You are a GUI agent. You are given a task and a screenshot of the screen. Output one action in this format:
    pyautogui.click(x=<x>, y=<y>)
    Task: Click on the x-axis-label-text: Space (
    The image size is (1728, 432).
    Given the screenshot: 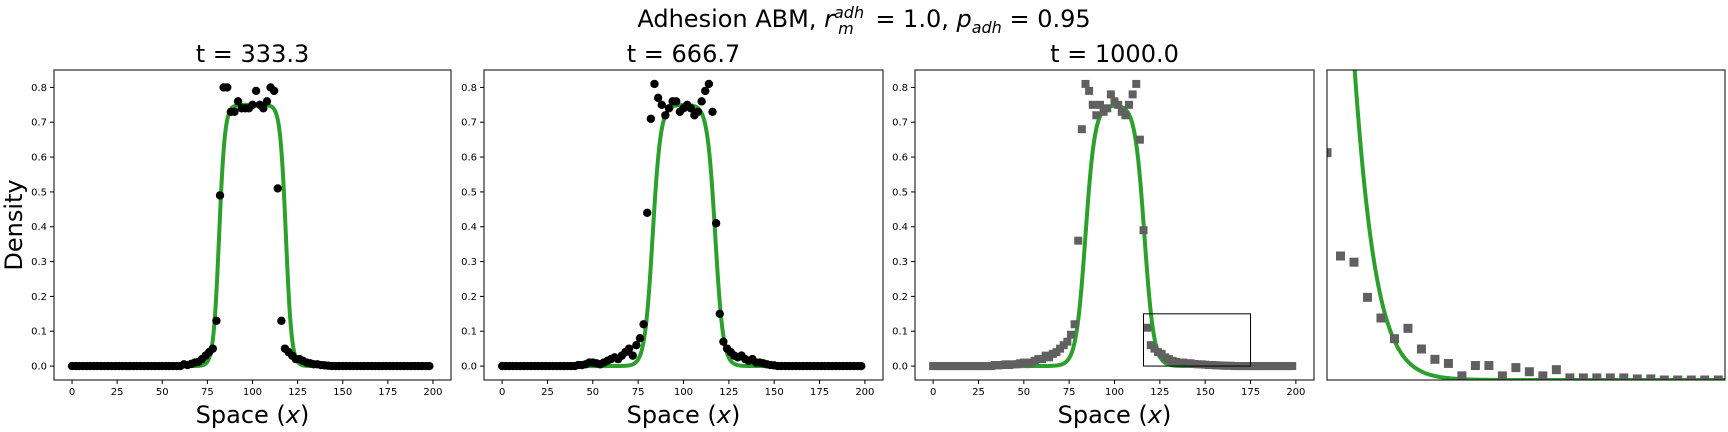 What is the action you would take?
    pyautogui.click(x=241, y=415)
    